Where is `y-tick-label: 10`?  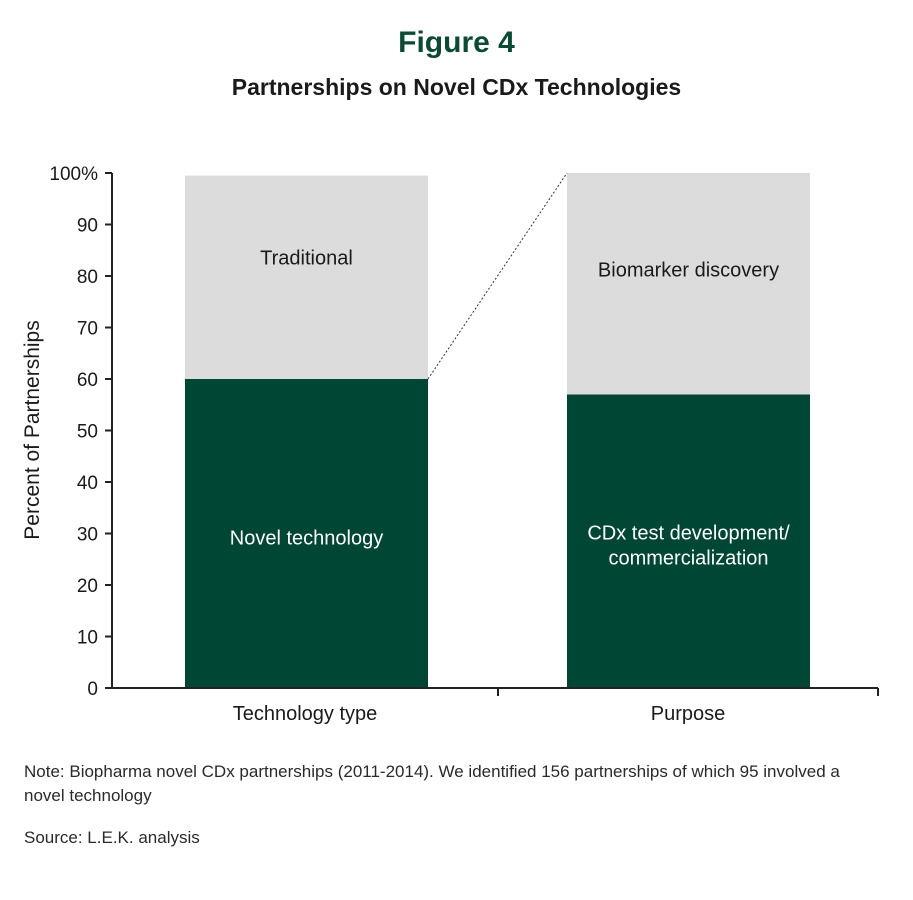 y-tick-label: 10 is located at coordinates (87, 638).